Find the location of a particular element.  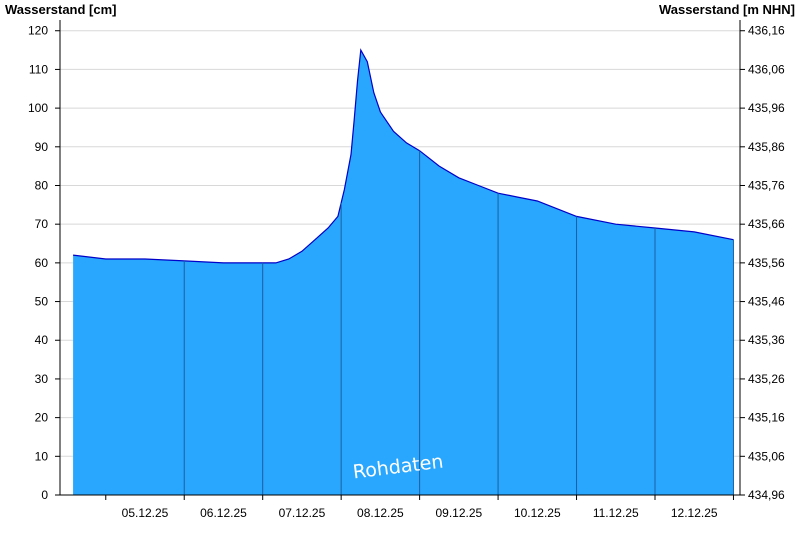

y-right-tick-label: 435,96 is located at coordinates (766, 108).